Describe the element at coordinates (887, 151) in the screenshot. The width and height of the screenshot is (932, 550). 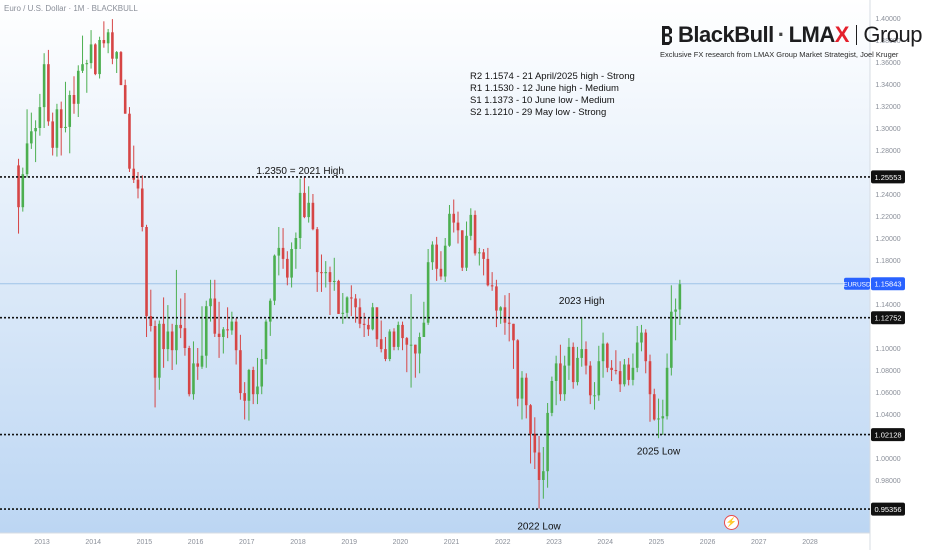
I see `y-tick-label: 1.28000` at that location.